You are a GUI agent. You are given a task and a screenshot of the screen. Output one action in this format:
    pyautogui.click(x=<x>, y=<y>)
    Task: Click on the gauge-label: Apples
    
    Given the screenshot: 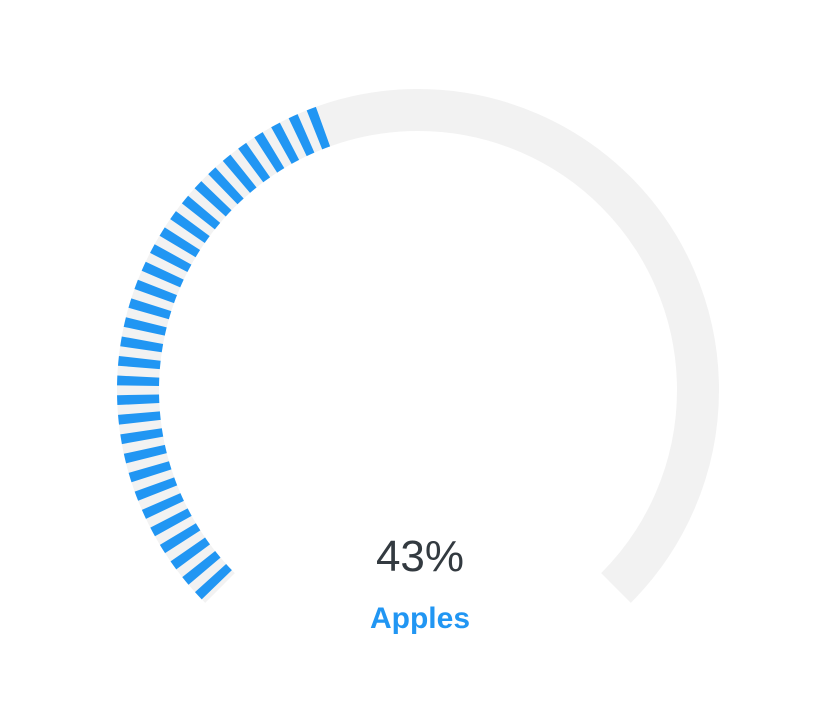 What is the action you would take?
    pyautogui.click(x=420, y=619)
    